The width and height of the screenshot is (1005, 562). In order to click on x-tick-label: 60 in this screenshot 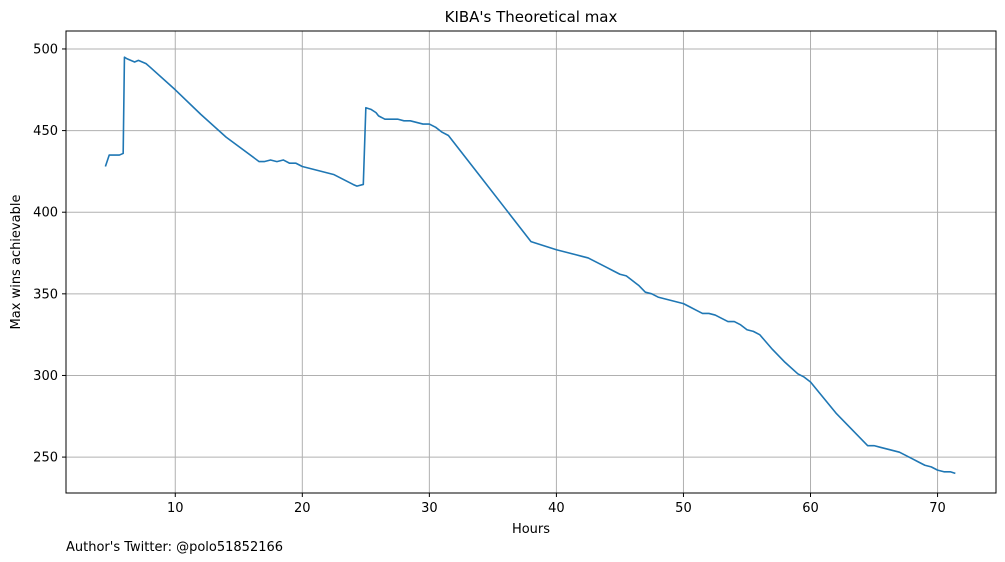, I will do `click(810, 508)`.